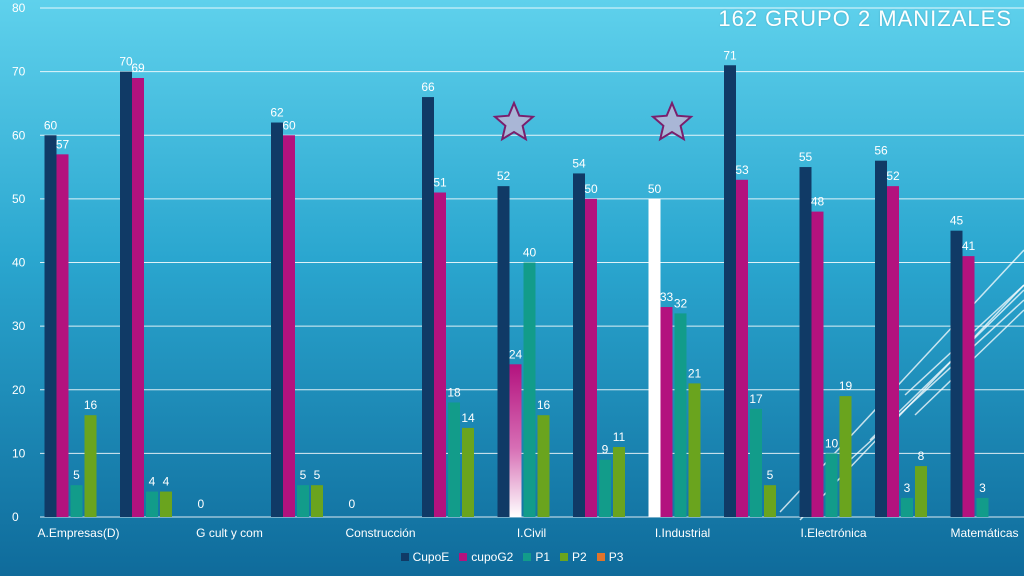 The height and width of the screenshot is (576, 1024). What do you see at coordinates (19, 199) in the screenshot?
I see `y-tick-label: 50` at bounding box center [19, 199].